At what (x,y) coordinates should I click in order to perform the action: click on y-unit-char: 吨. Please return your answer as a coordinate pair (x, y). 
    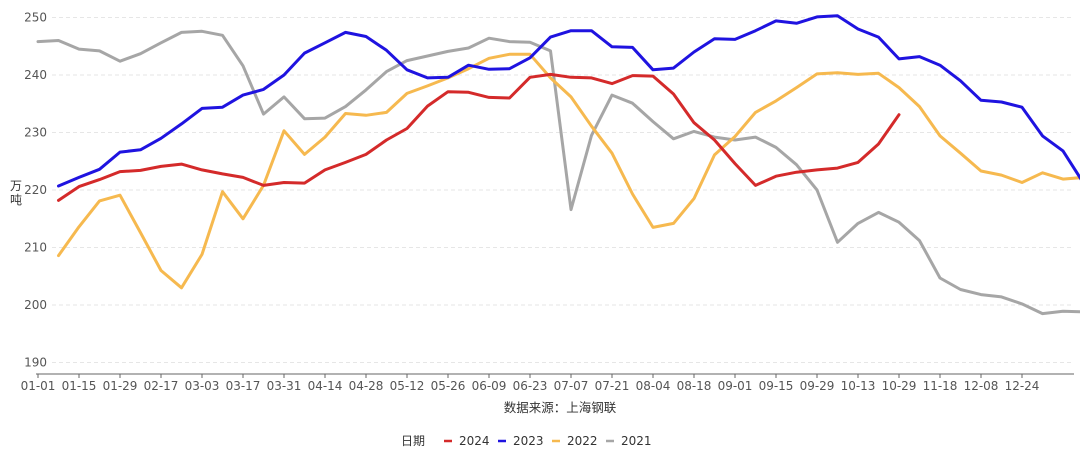
    Looking at the image, I should click on (16, 200).